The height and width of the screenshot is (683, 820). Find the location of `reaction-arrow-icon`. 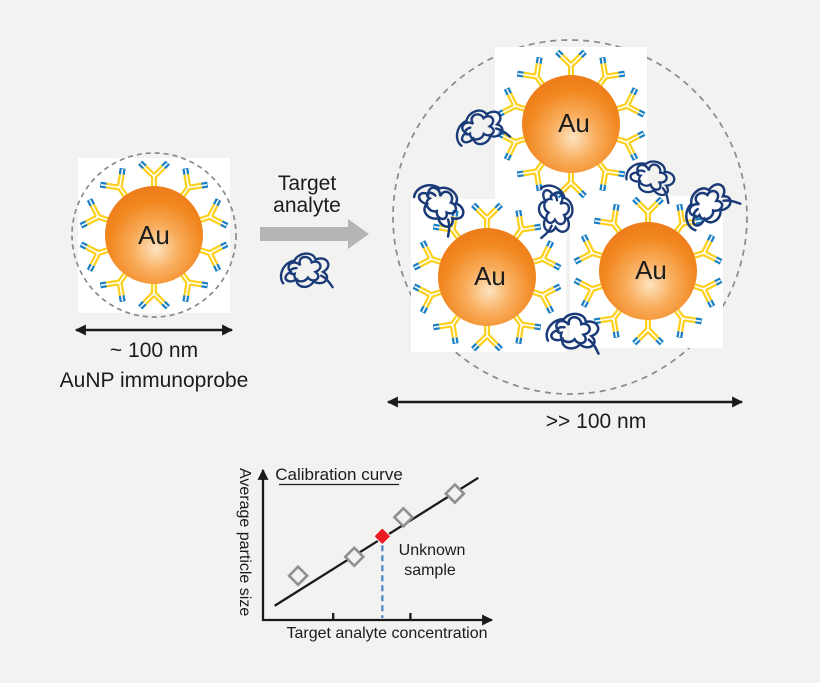

reaction-arrow-icon is located at coordinates (314, 234).